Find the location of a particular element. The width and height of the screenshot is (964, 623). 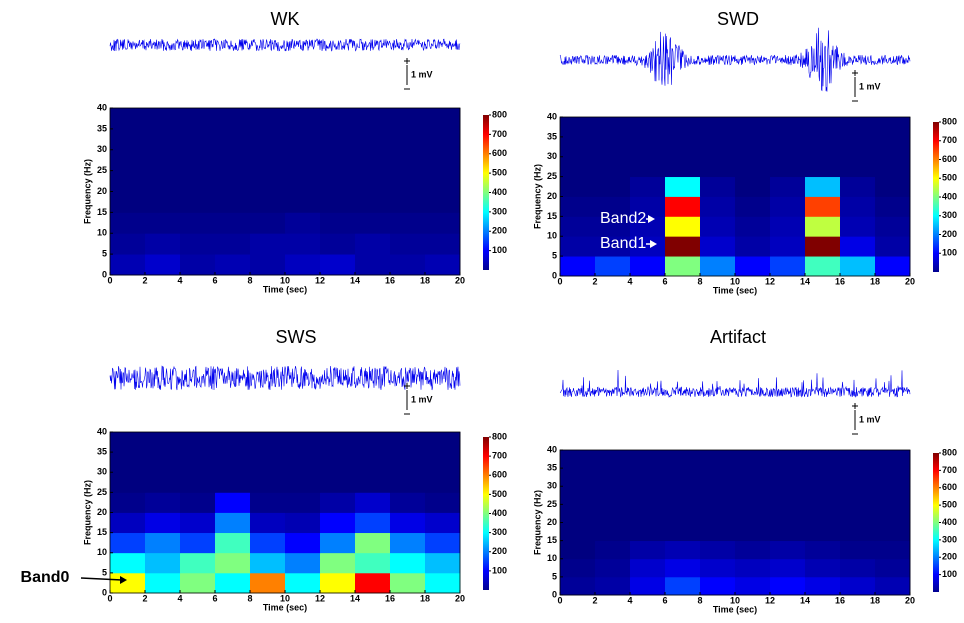

colorbar-tick-label: 800 is located at coordinates (949, 452).